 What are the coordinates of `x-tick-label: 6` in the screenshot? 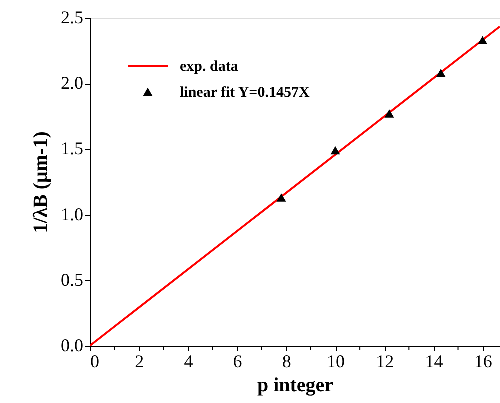 It's located at (237, 362).